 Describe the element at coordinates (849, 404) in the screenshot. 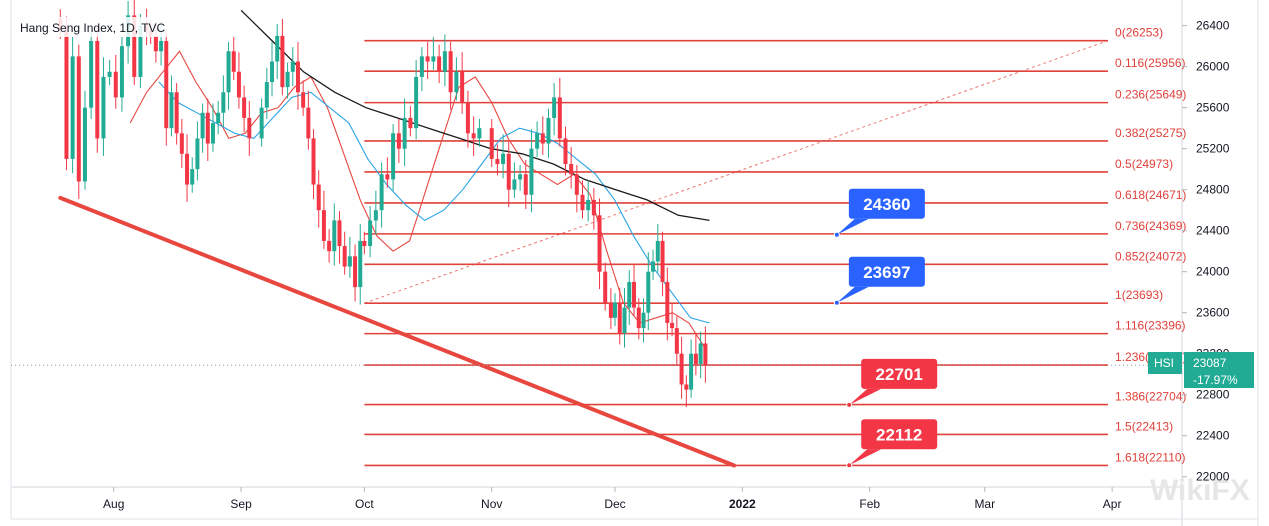

I see `callout-anchor` at that location.